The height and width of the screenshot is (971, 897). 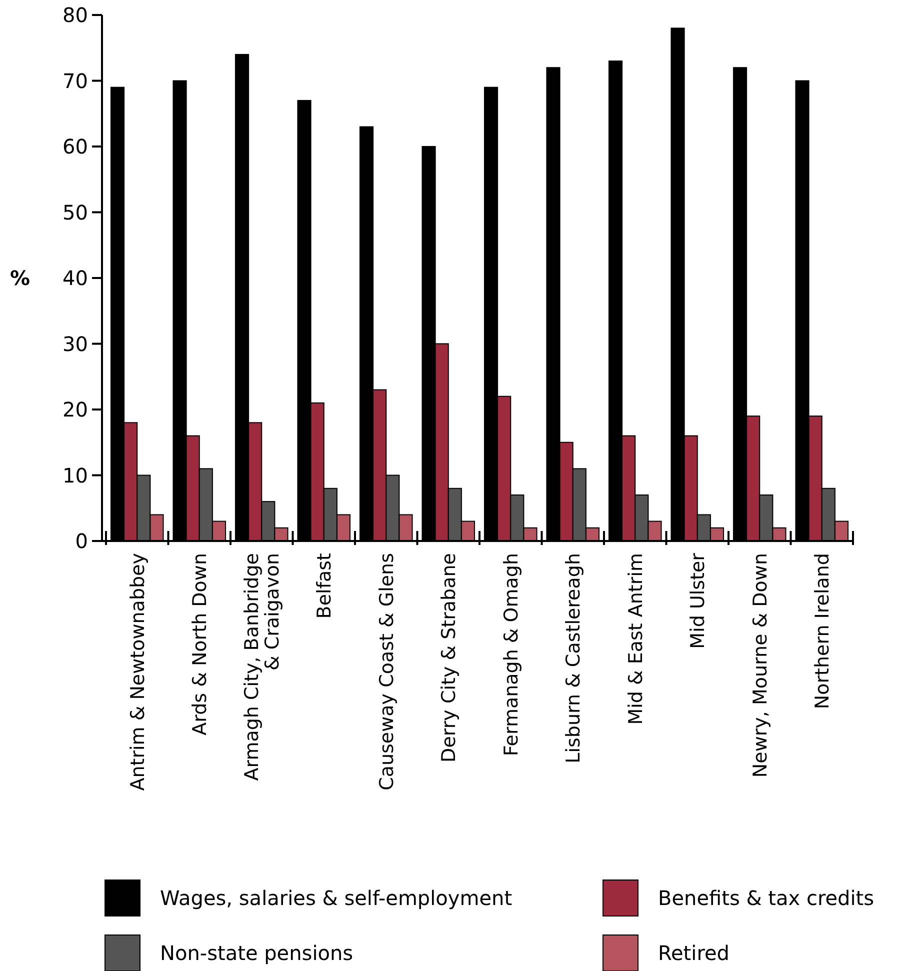 I want to click on x-tick-label: Mid Ulster, so click(x=698, y=600).